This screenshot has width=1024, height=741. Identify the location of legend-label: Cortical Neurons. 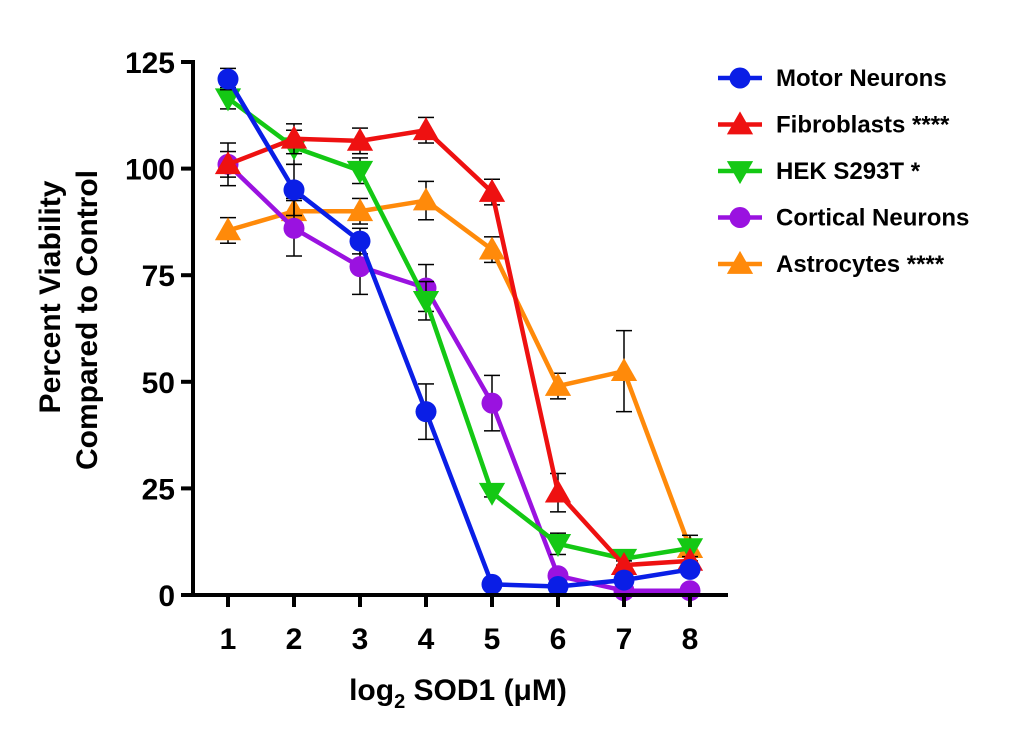
(872, 218).